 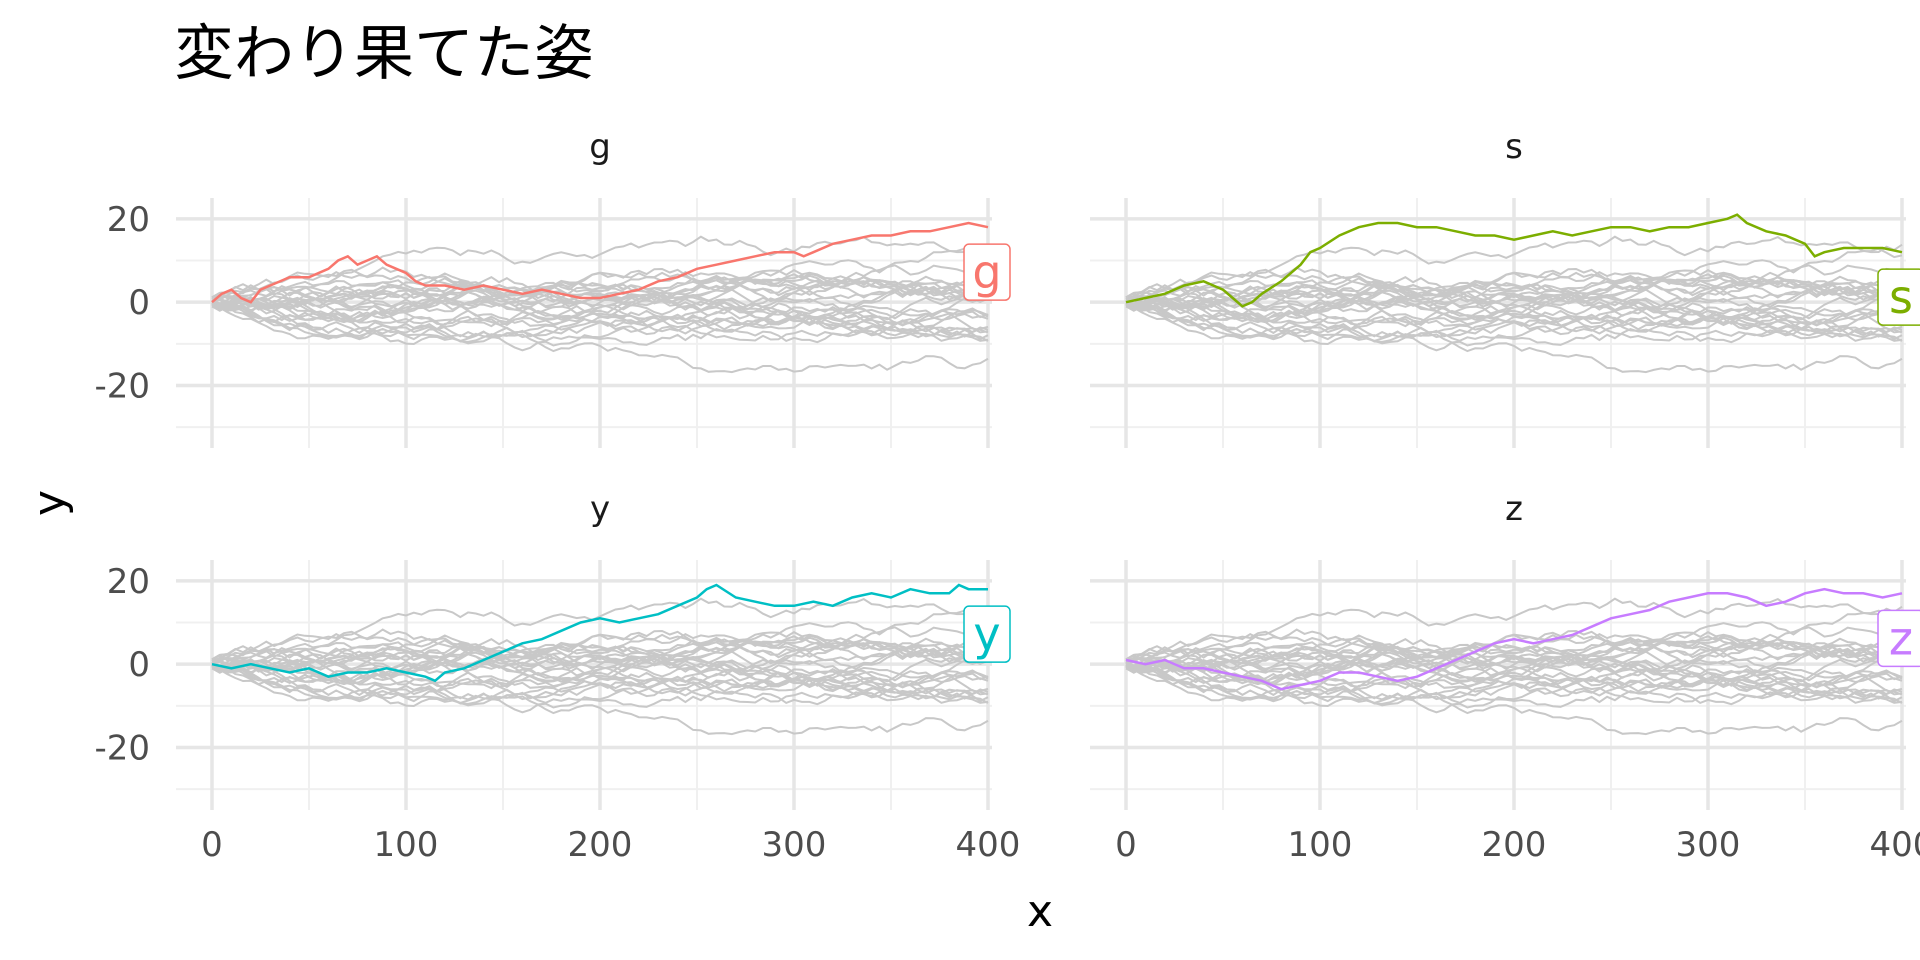 What do you see at coordinates (1901, 638) in the screenshot?
I see `series-label-text: z` at bounding box center [1901, 638].